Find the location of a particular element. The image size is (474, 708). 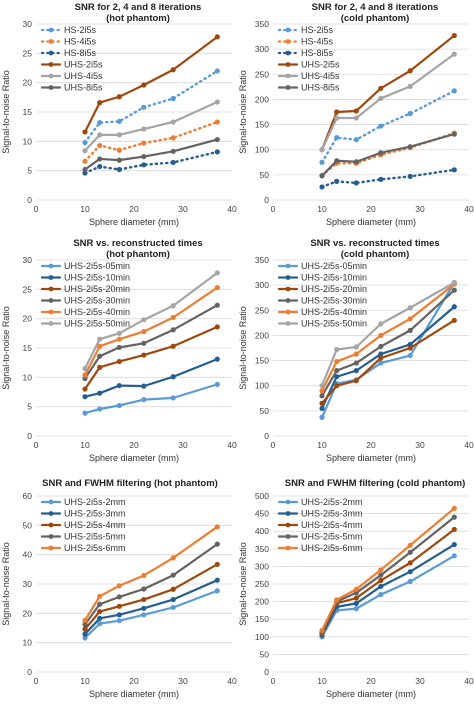

legend-label: UHS-2i5s-40min is located at coordinates (97, 312).